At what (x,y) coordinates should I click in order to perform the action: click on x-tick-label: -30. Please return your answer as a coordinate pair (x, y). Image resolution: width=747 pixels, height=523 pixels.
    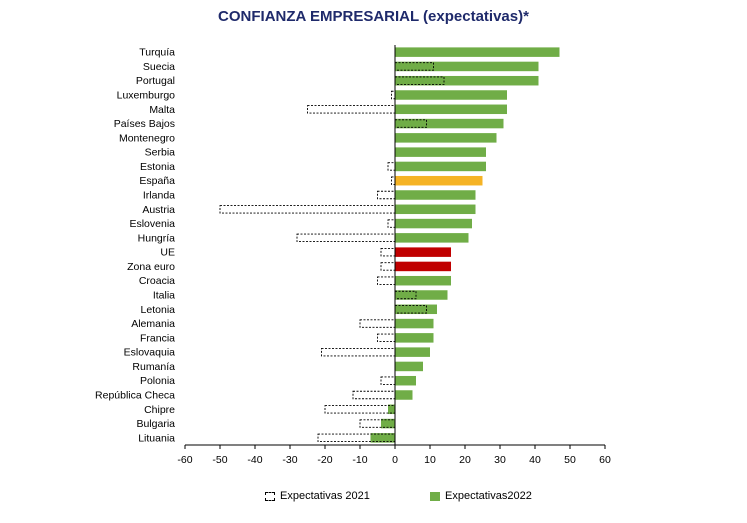
    Looking at the image, I should click on (289, 460).